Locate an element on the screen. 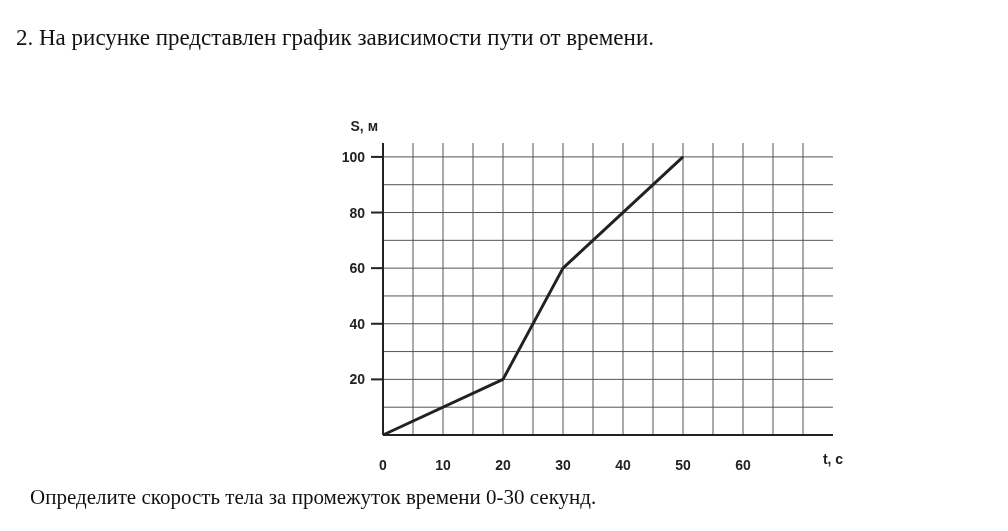 This screenshot has width=1008, height=531. text: Определите скорость тела за промежуток времени 0-30 секунд. is located at coordinates (313, 497).